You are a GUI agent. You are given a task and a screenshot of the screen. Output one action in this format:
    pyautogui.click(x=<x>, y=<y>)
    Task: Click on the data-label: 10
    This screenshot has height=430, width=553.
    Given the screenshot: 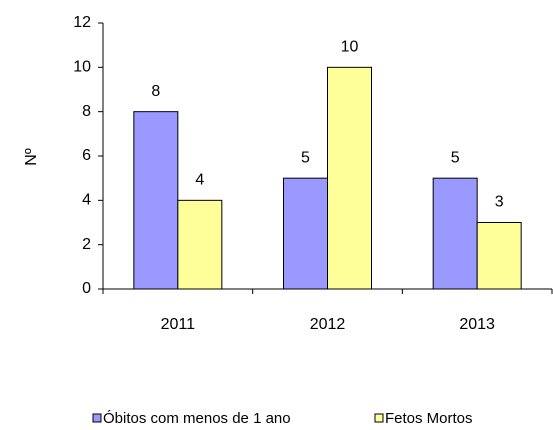 What is the action you would take?
    pyautogui.click(x=350, y=47)
    